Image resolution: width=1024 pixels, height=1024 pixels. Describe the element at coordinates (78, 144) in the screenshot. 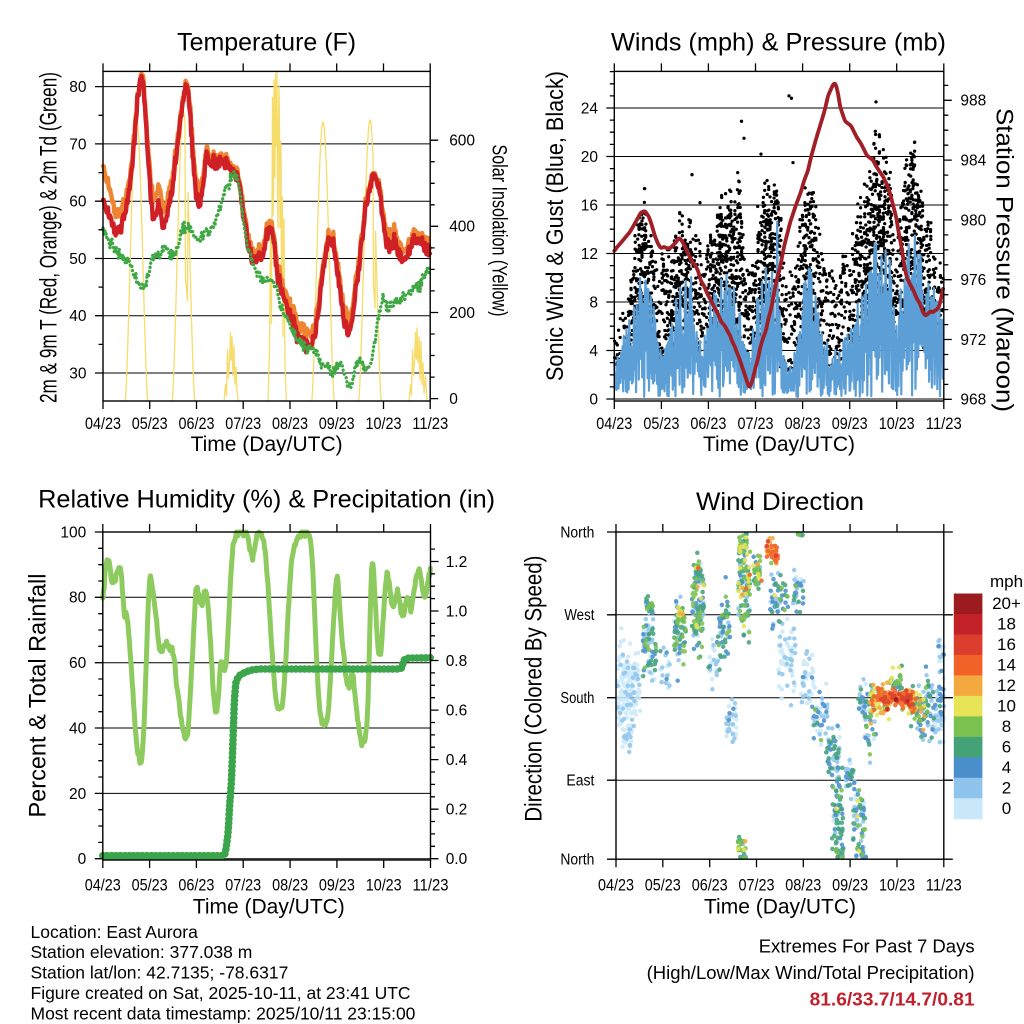

I see `svg-text: 70` at that location.